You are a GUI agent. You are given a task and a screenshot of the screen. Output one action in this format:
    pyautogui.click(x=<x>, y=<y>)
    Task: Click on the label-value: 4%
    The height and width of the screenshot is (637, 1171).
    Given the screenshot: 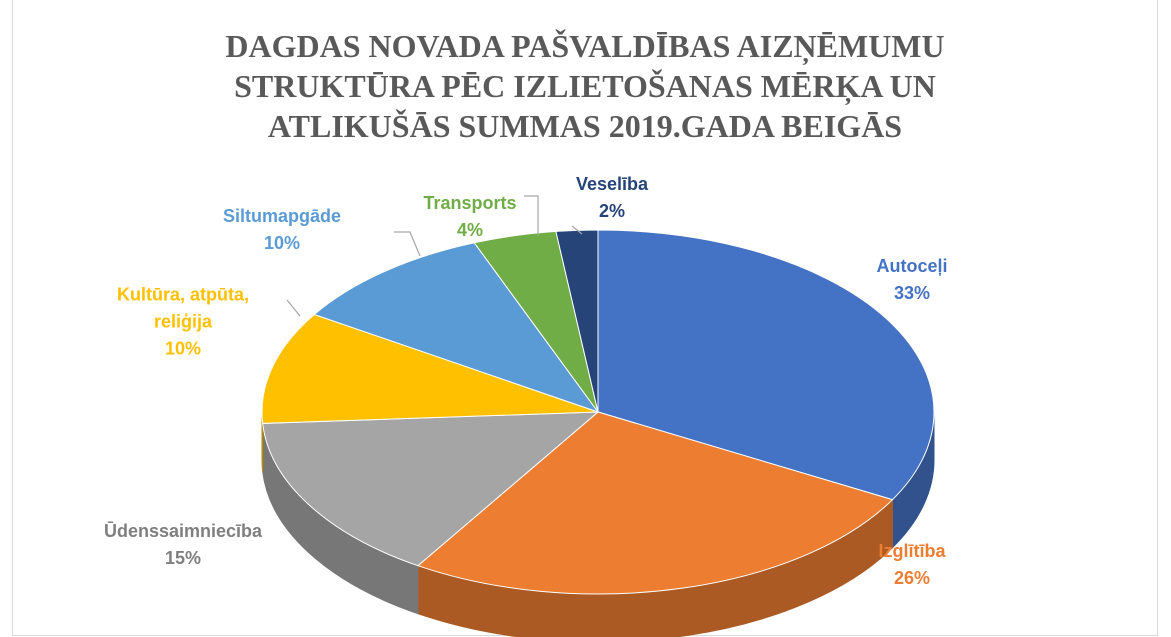 What is the action you would take?
    pyautogui.click(x=469, y=230)
    